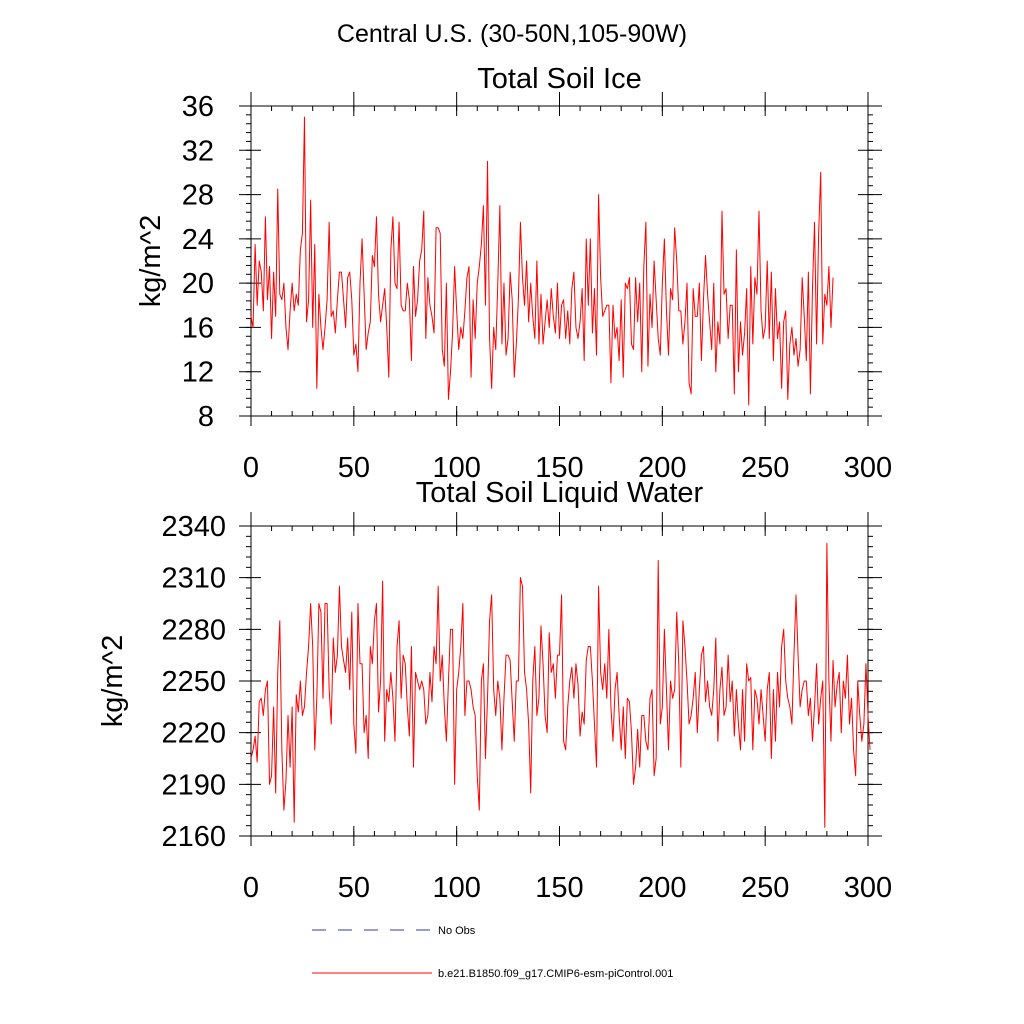  Describe the element at coordinates (193, 785) in the screenshot. I see `y-tick-label: 2190` at that location.